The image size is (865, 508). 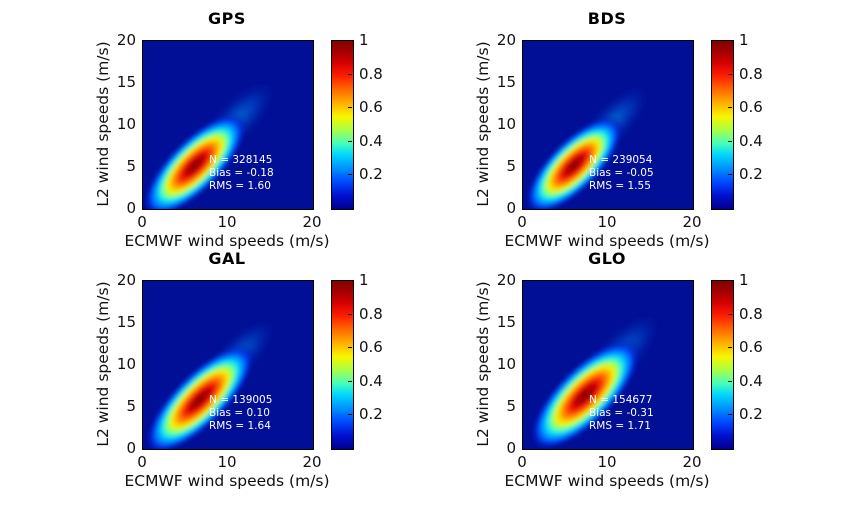 What do you see at coordinates (240, 426) in the screenshot?
I see `stat-rms: RMS = 1.64` at bounding box center [240, 426].